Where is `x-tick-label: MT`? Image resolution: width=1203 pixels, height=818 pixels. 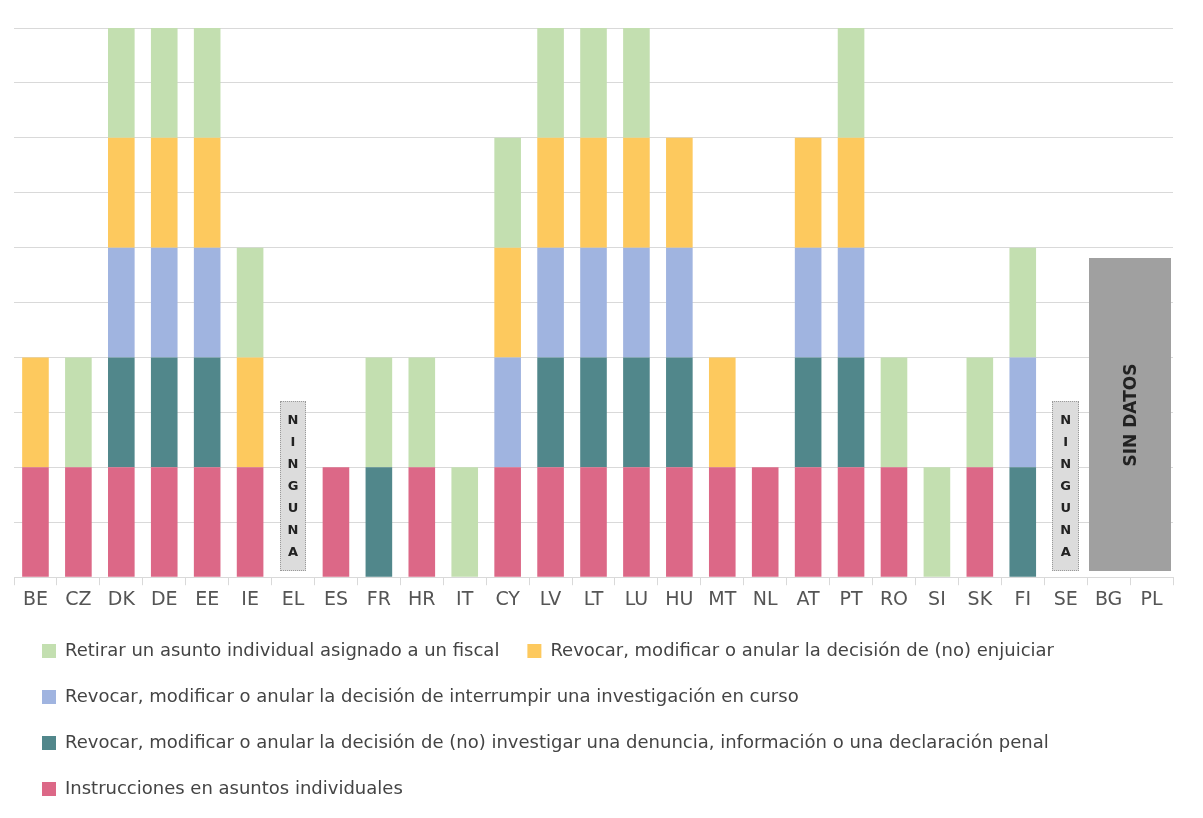
x-tick-label: MT is located at coordinates (722, 597).